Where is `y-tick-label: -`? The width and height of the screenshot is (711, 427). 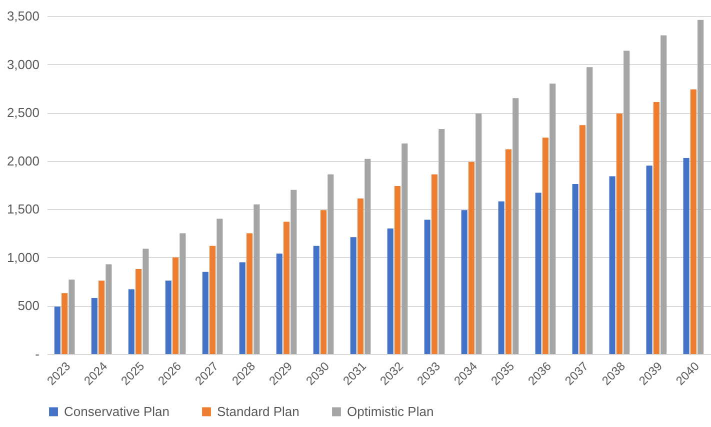
y-tick-label: - is located at coordinates (37, 354).